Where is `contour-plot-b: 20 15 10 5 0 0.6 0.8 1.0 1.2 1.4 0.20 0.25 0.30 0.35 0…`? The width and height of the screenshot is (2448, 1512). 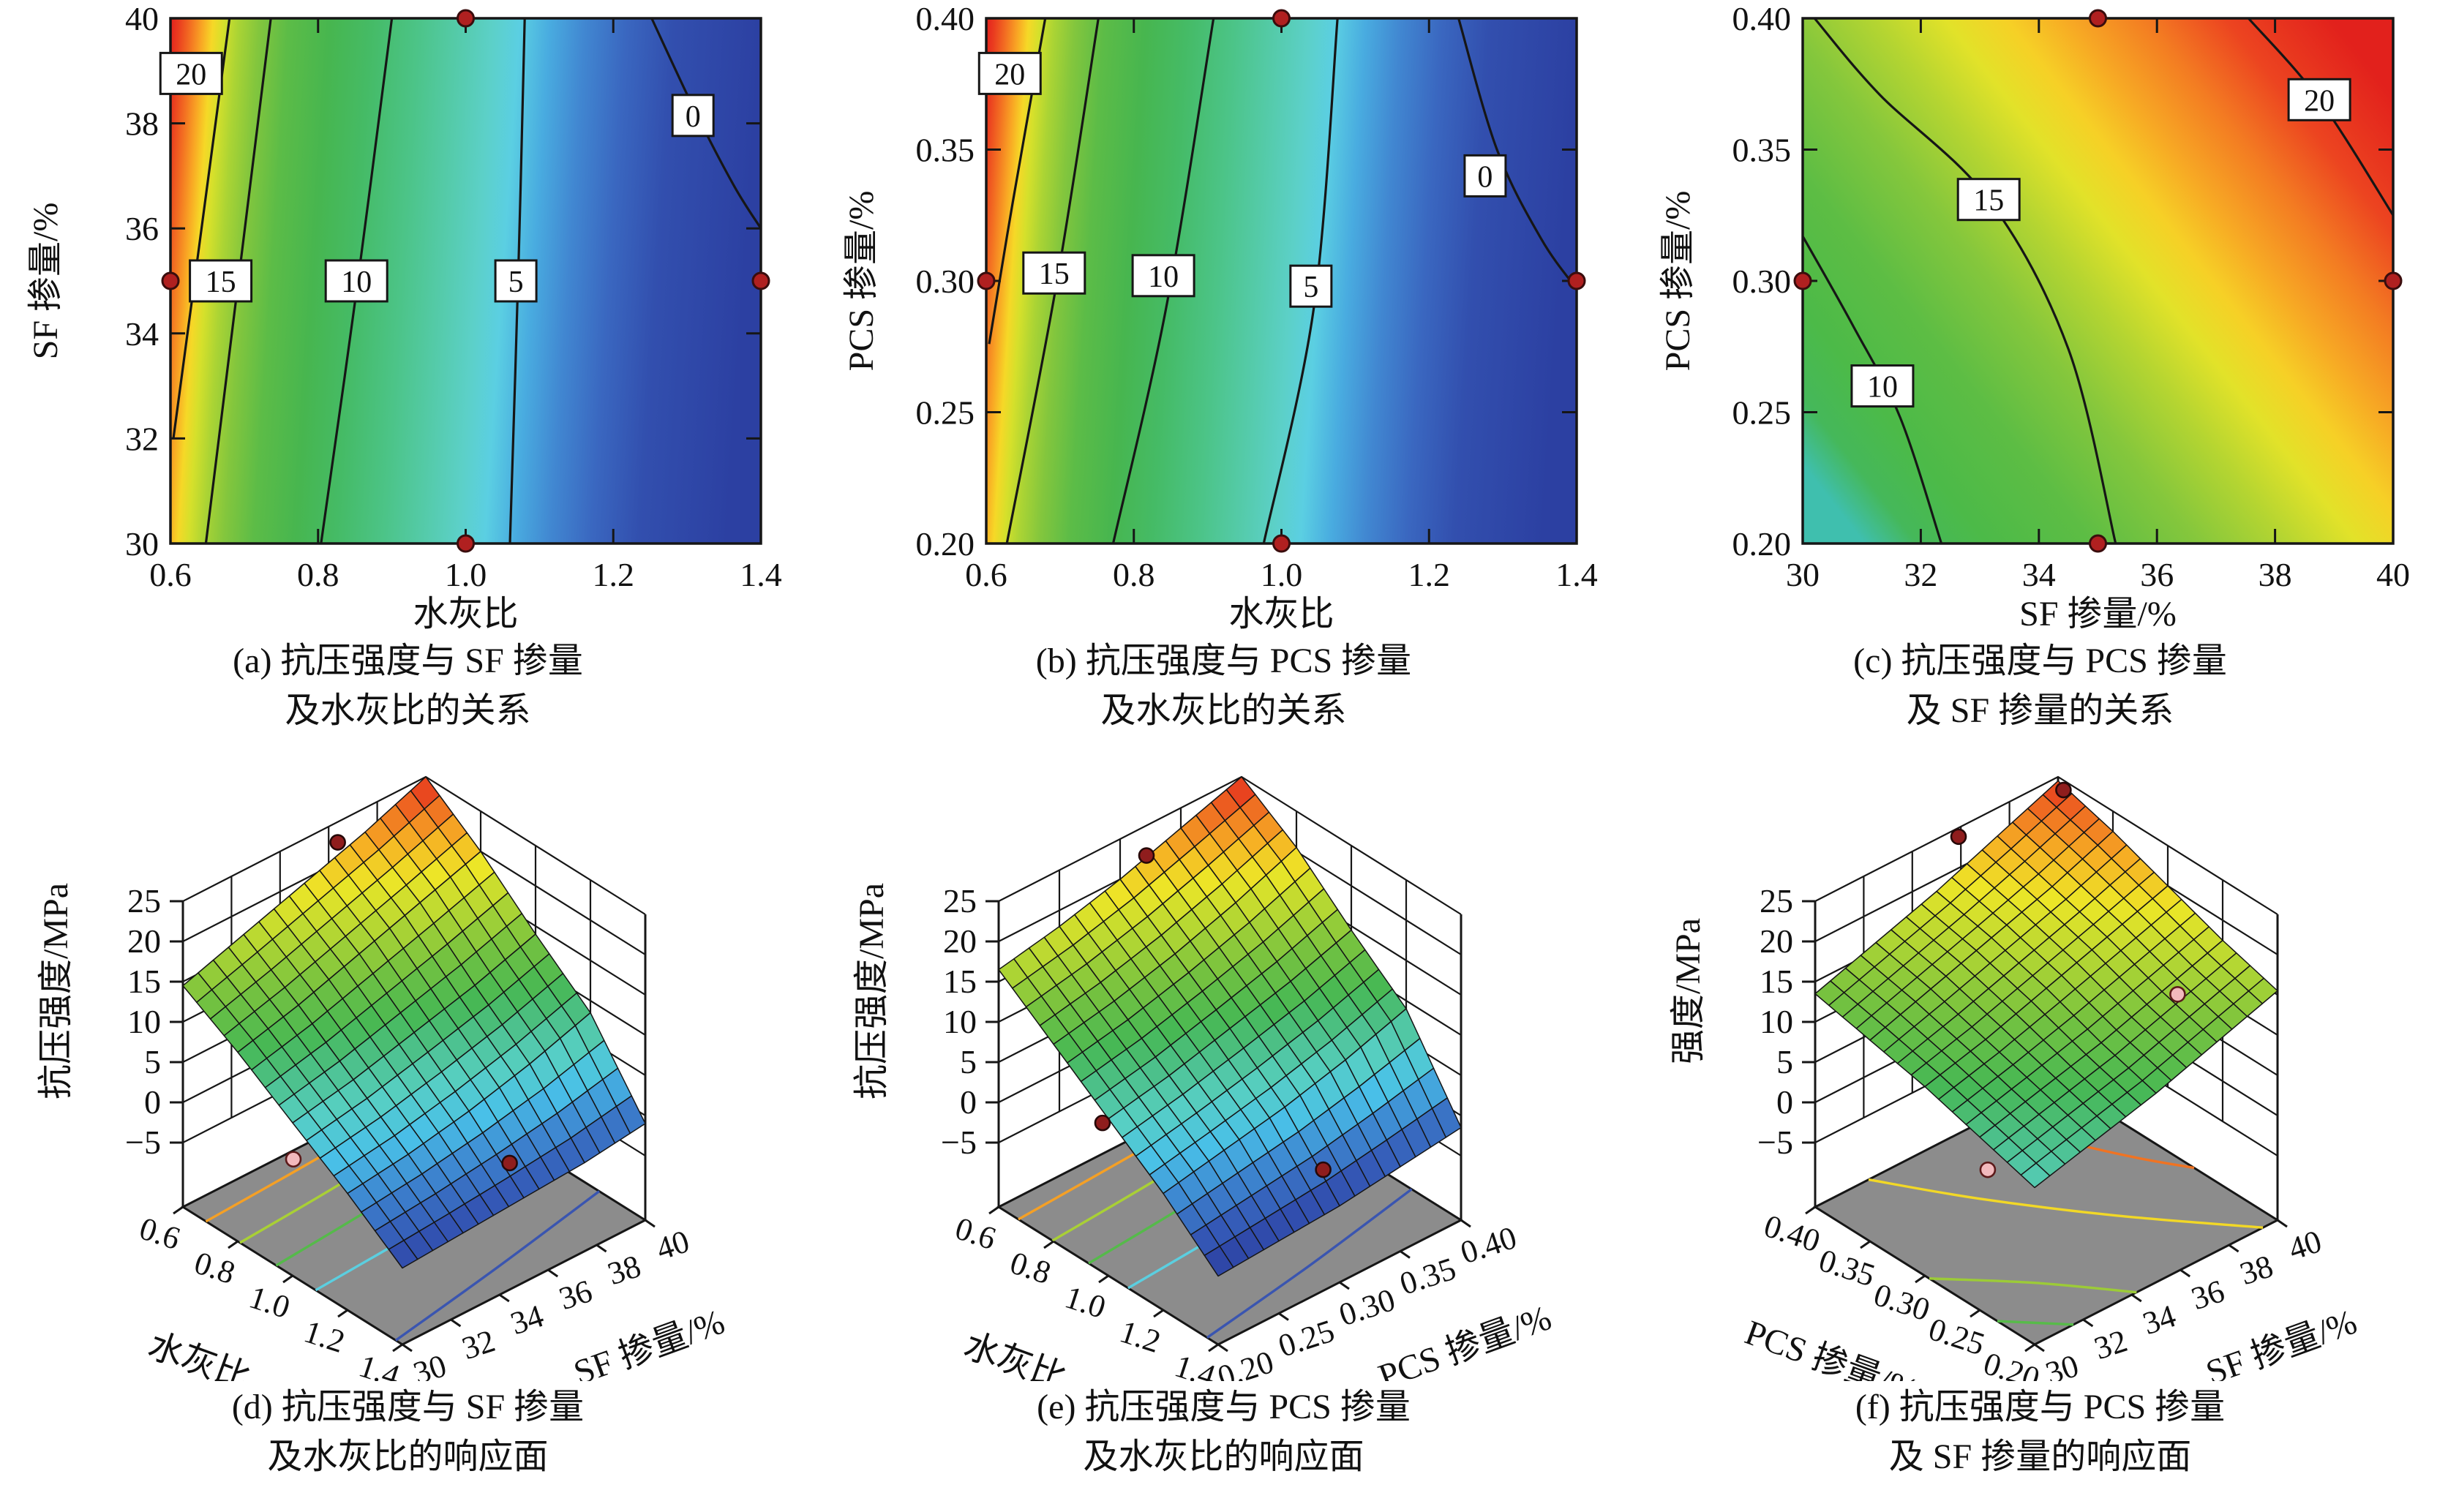 contour-plot-b: 20 15 10 5 0 0.6 0.8 1.0 1.2 1.4 0.20 0.25 0.30 0.35 0… is located at coordinates (1220, 314).